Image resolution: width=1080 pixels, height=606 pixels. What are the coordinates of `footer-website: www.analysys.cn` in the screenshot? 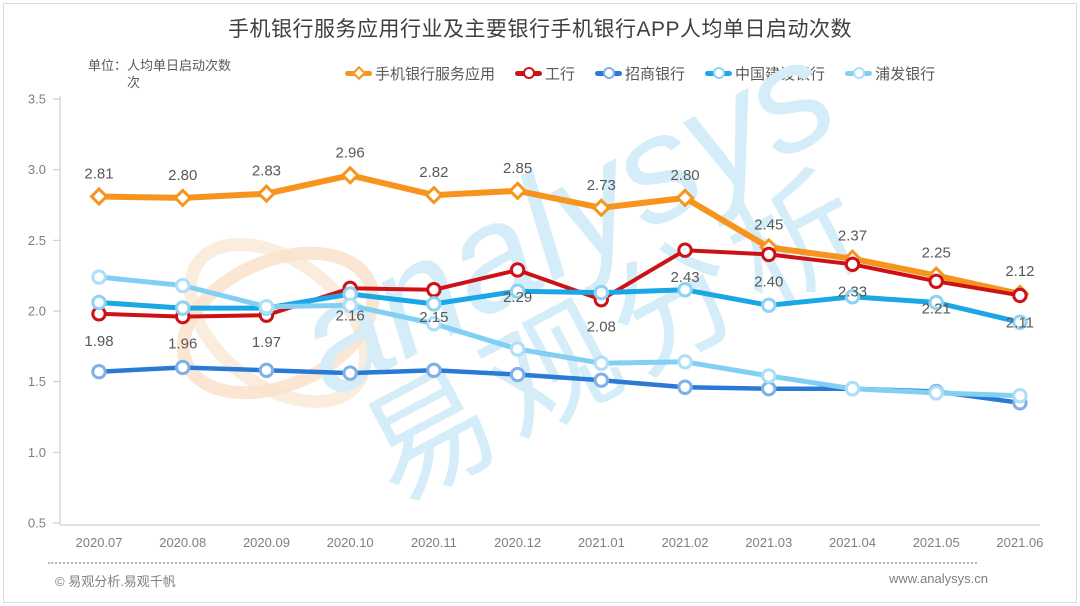 It's located at (938, 578).